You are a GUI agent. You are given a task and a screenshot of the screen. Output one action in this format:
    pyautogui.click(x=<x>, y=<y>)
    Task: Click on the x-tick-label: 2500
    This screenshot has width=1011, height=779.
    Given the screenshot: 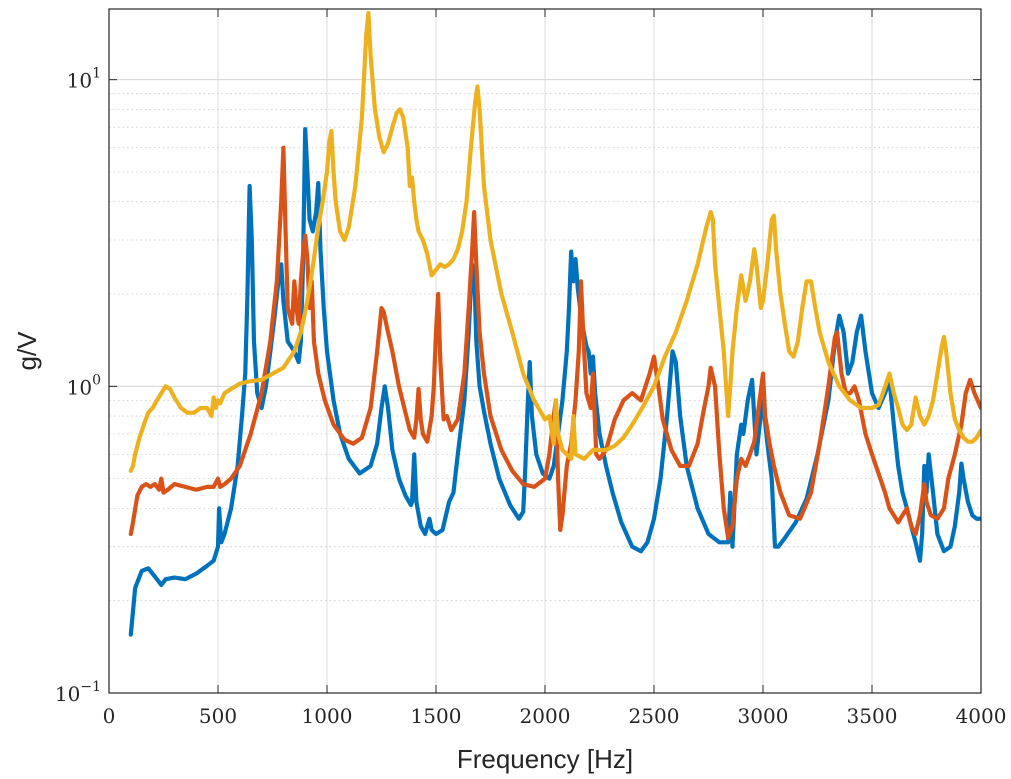 What is the action you would take?
    pyautogui.click(x=654, y=716)
    